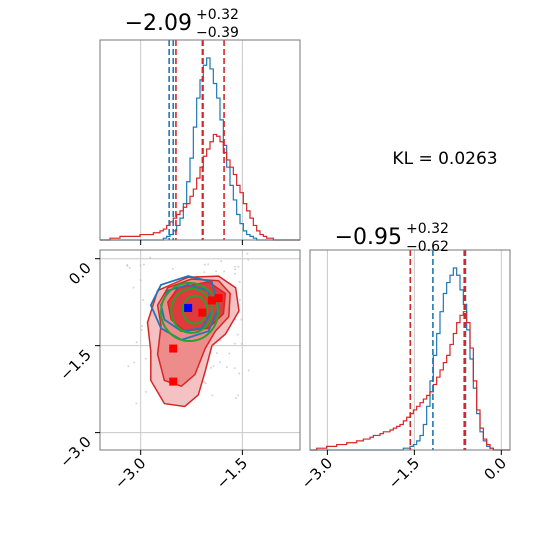 This screenshot has width=550, height=550. What do you see at coordinates (404, 473) in the screenshot?
I see `hist2-x-tick-label: −1.5` at bounding box center [404, 473].